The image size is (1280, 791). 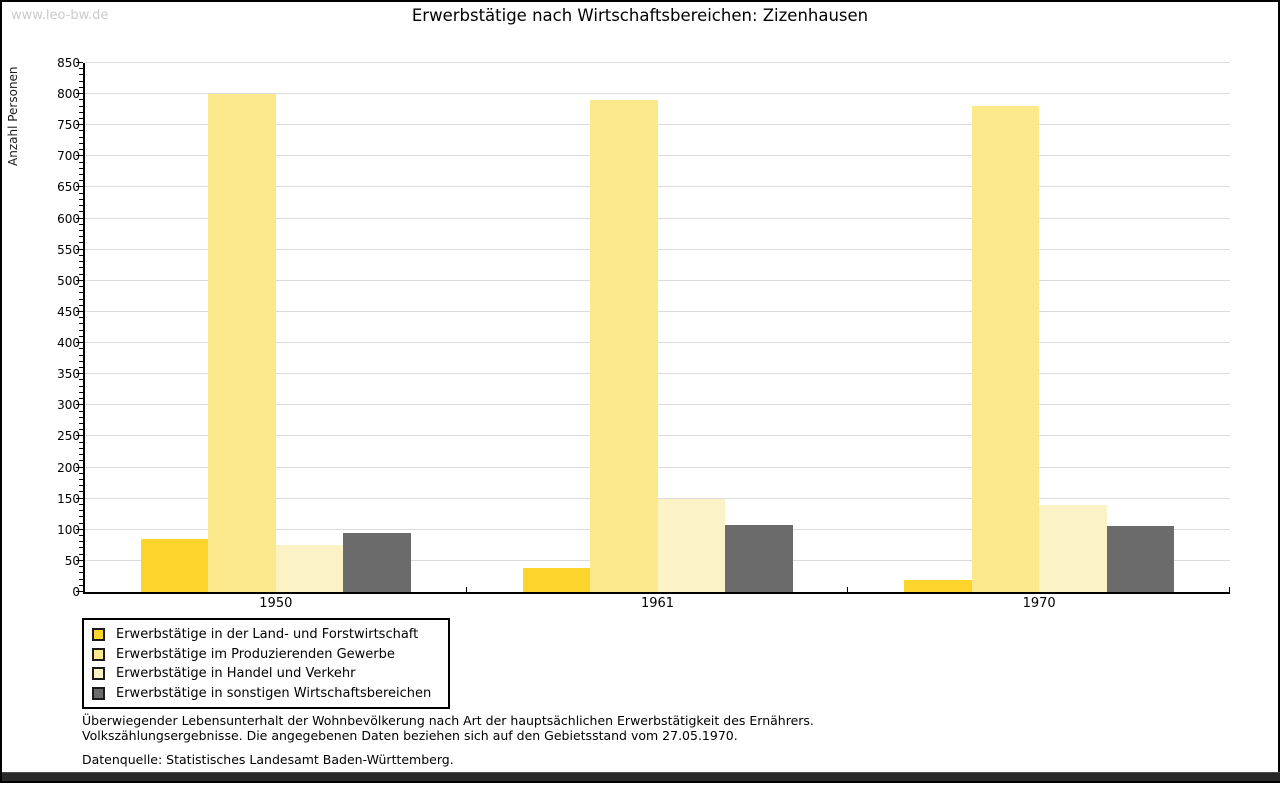 What do you see at coordinates (68, 311) in the screenshot?
I see `y-axis-tick-label: 450` at bounding box center [68, 311].